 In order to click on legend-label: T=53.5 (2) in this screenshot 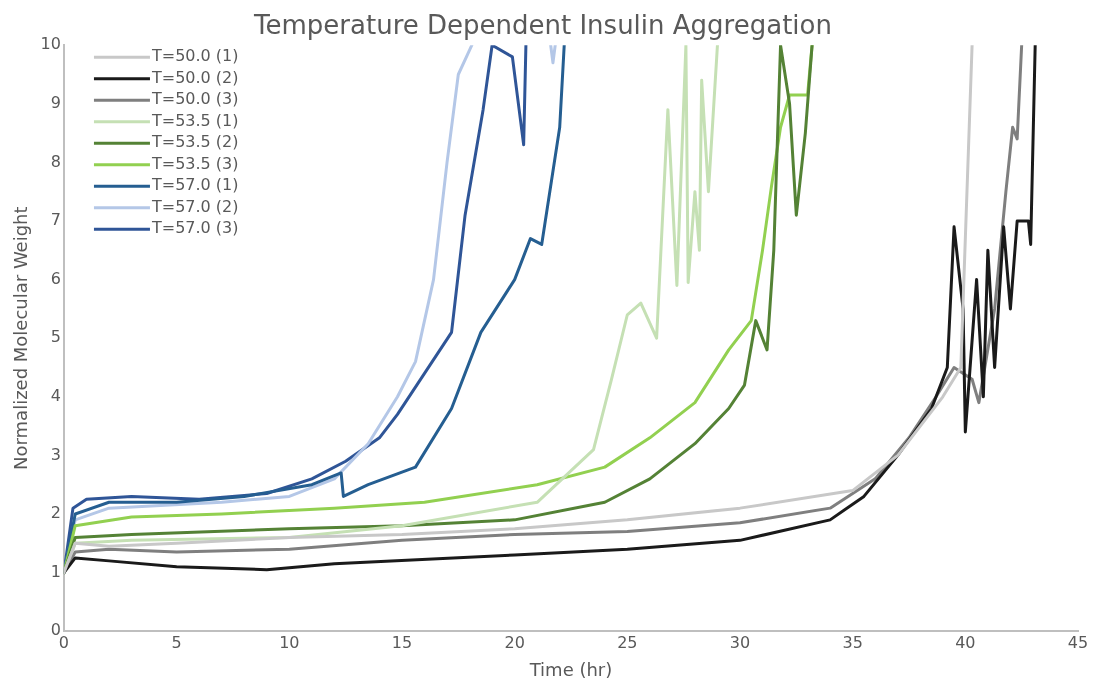, I will do `click(194, 142)`.